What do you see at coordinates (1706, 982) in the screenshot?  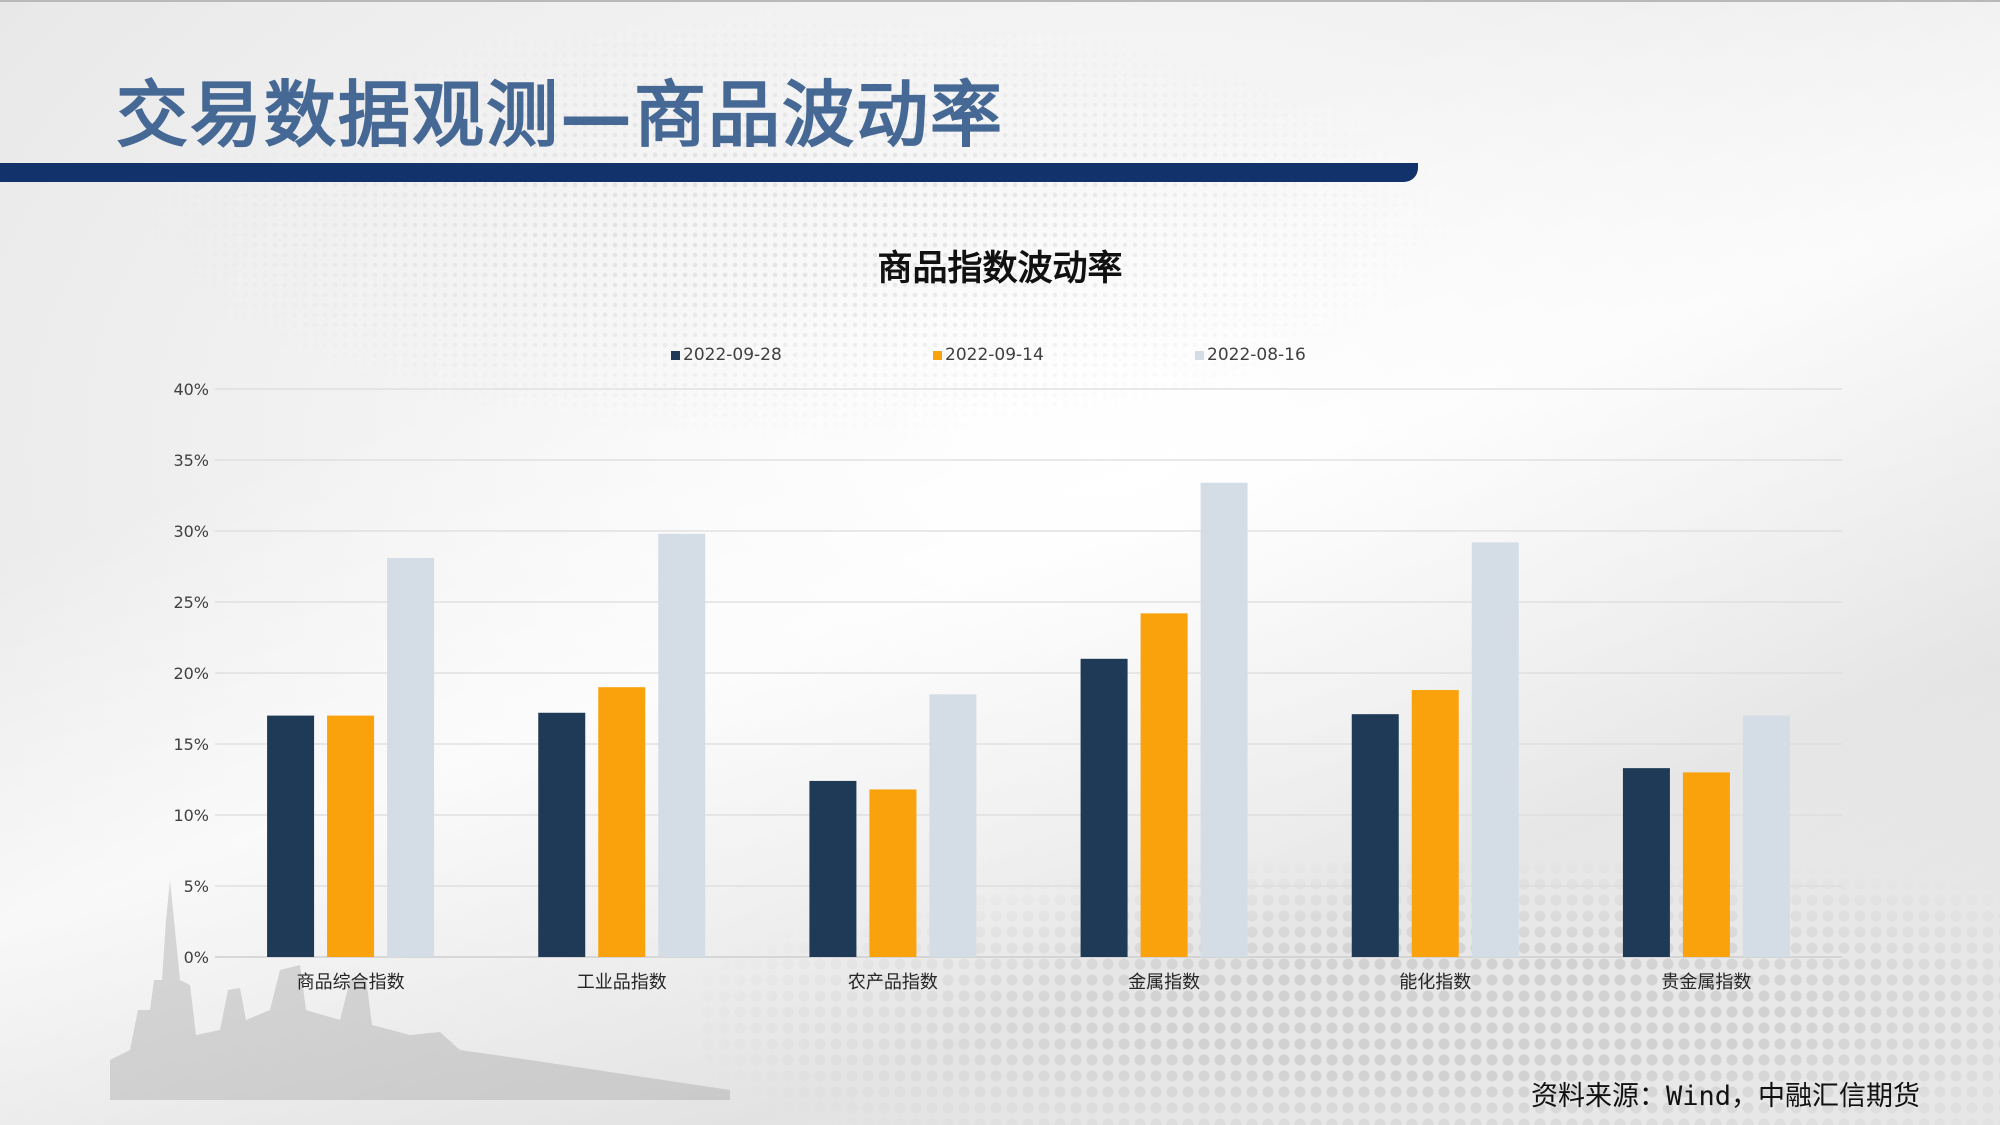 I see `x-tick-label: 贵金属指数` at bounding box center [1706, 982].